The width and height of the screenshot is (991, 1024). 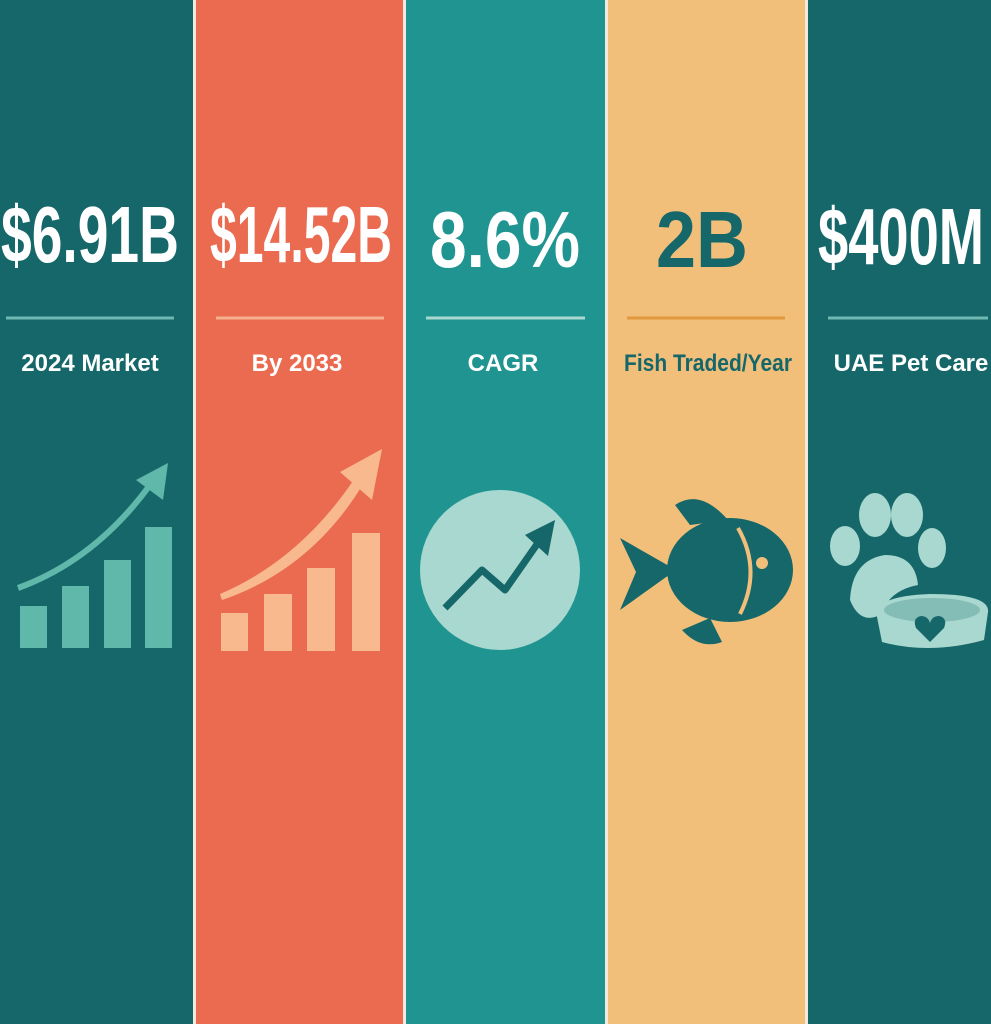 I want to click on stat-label: Fish Traded/Year, so click(x=708, y=363).